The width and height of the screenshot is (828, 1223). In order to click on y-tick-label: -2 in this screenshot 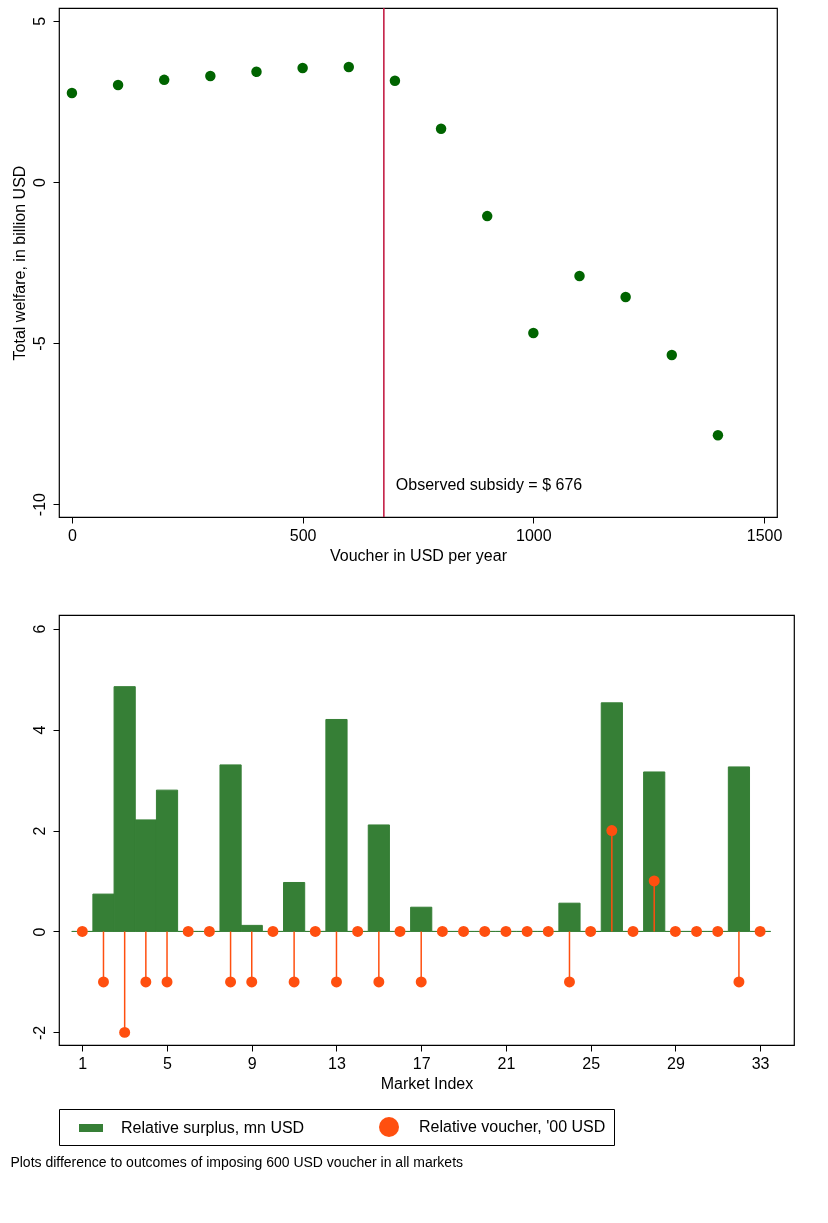, I will do `click(39, 1032)`.